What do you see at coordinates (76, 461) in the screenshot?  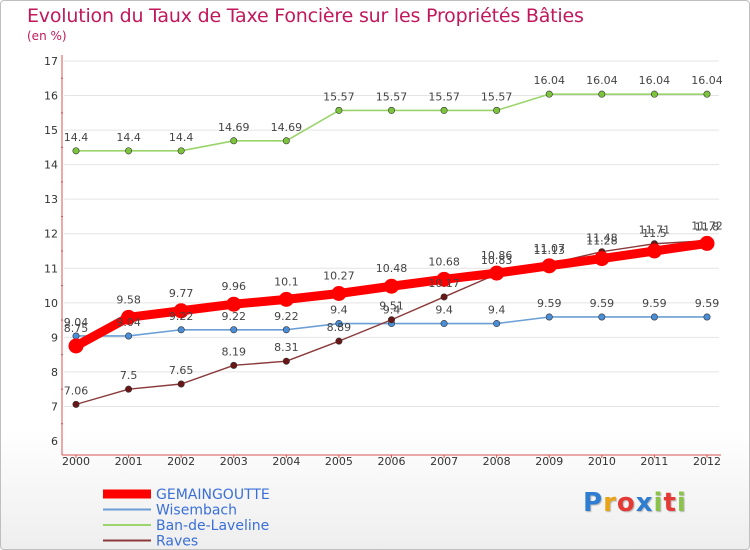 I see `x-tick-label: 2000` at bounding box center [76, 461].